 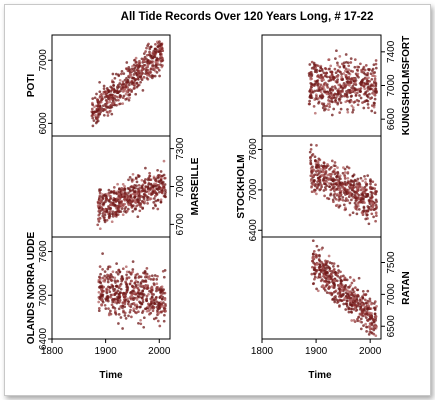 What do you see at coordinates (111, 85) in the screenshot?
I see `panel-border` at bounding box center [111, 85].